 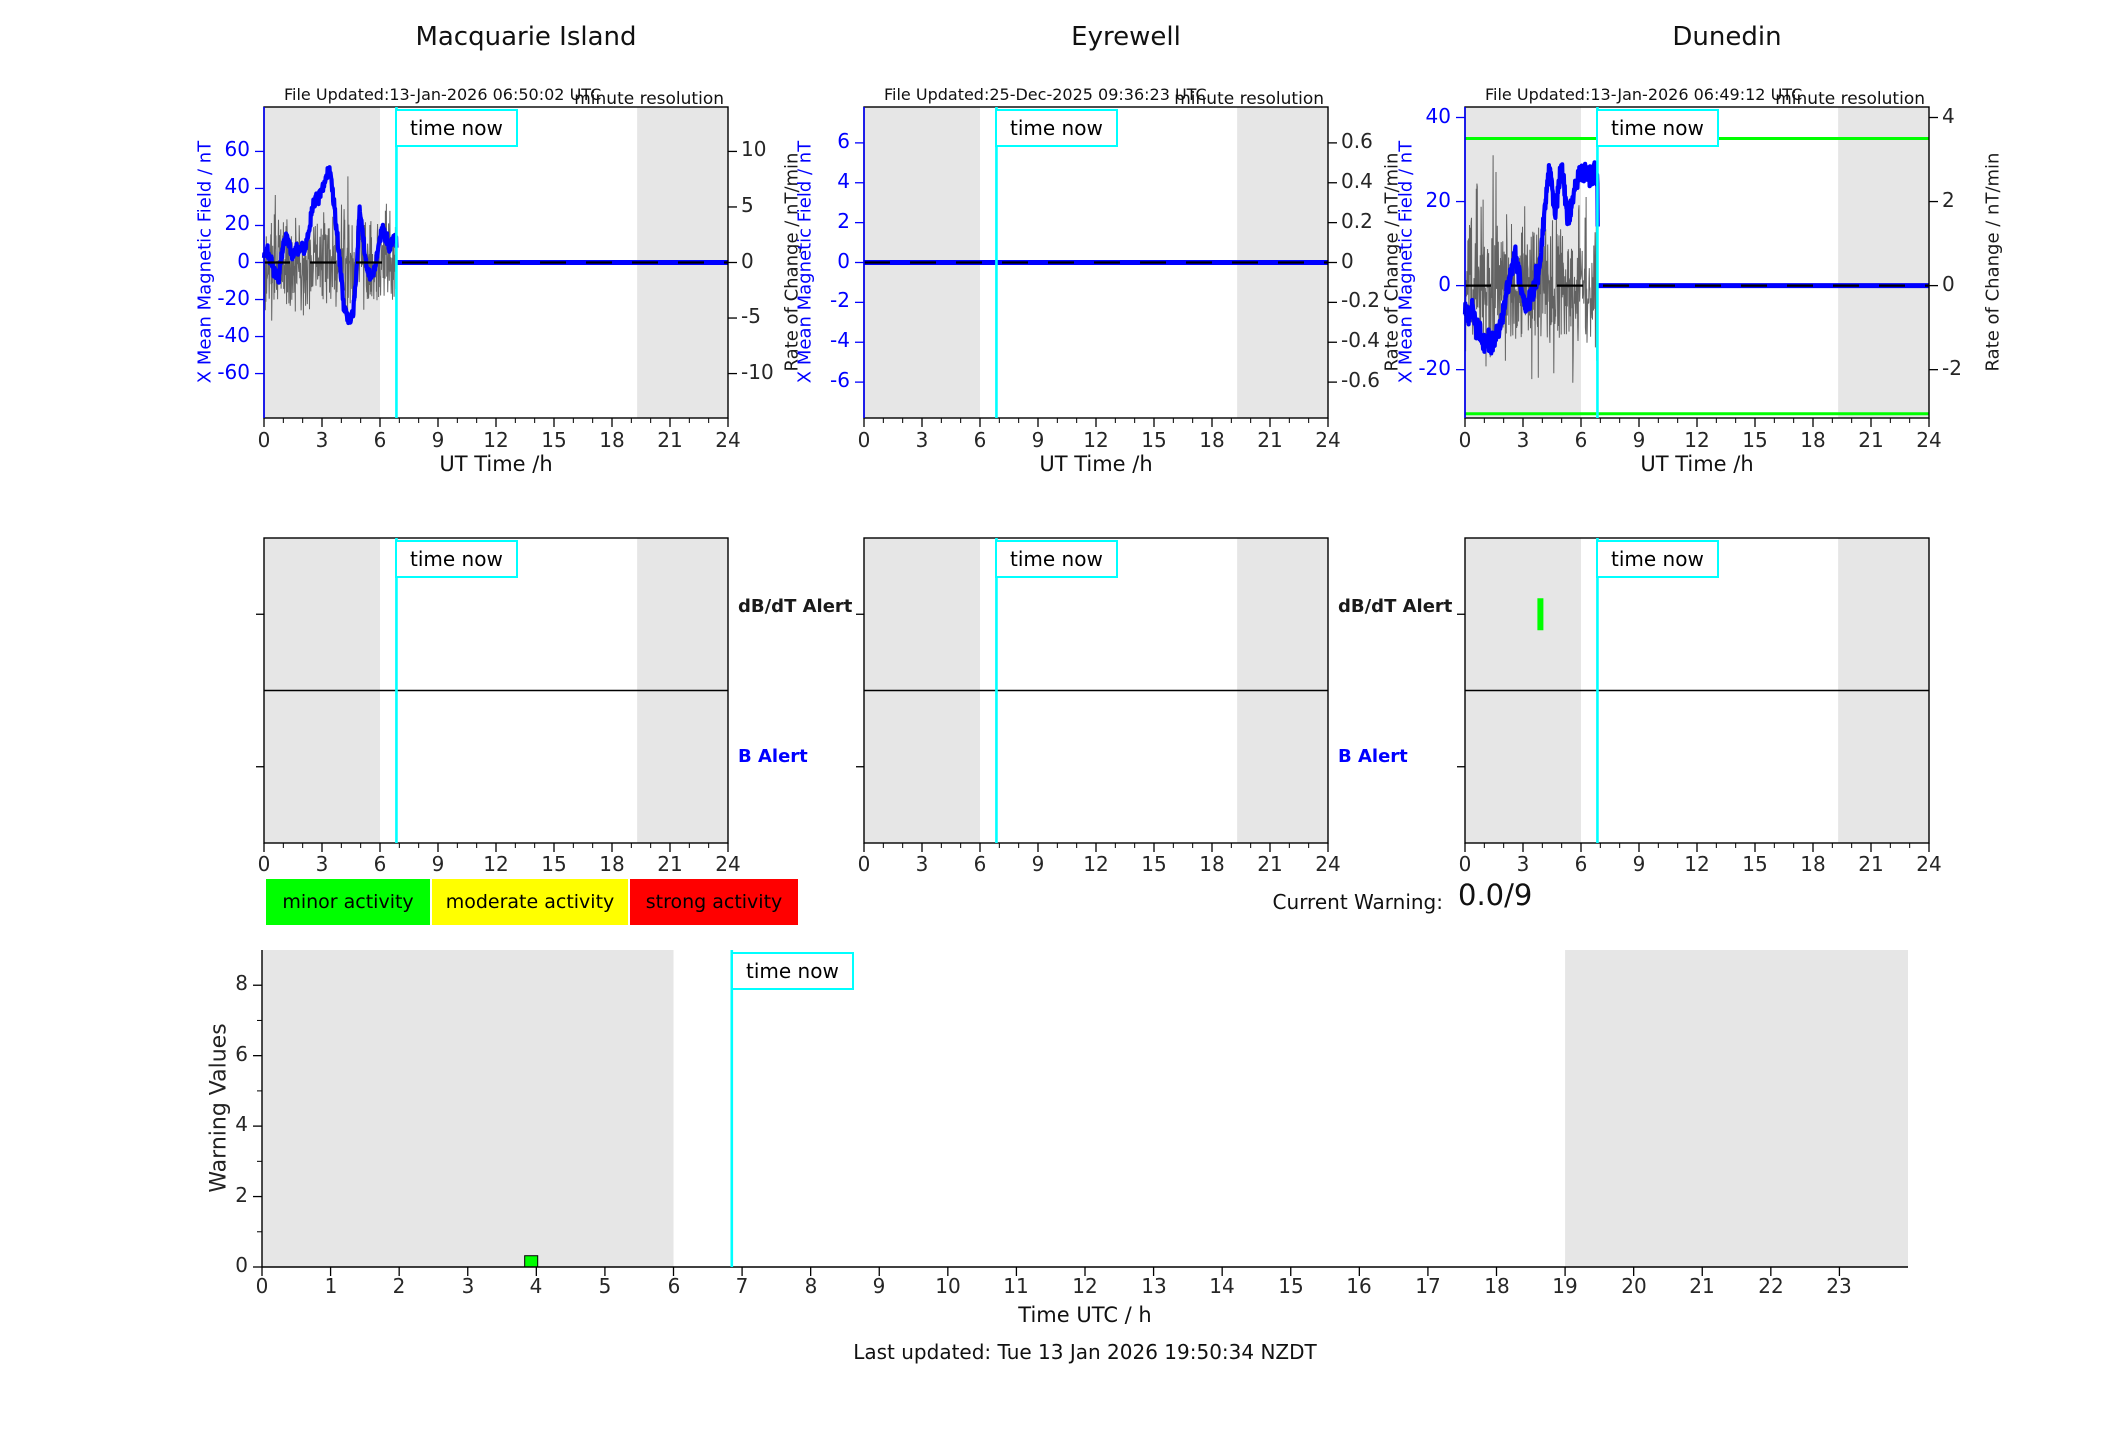 What do you see at coordinates (840, 380) in the screenshot?
I see `y-tick-label-left: -6` at bounding box center [840, 380].